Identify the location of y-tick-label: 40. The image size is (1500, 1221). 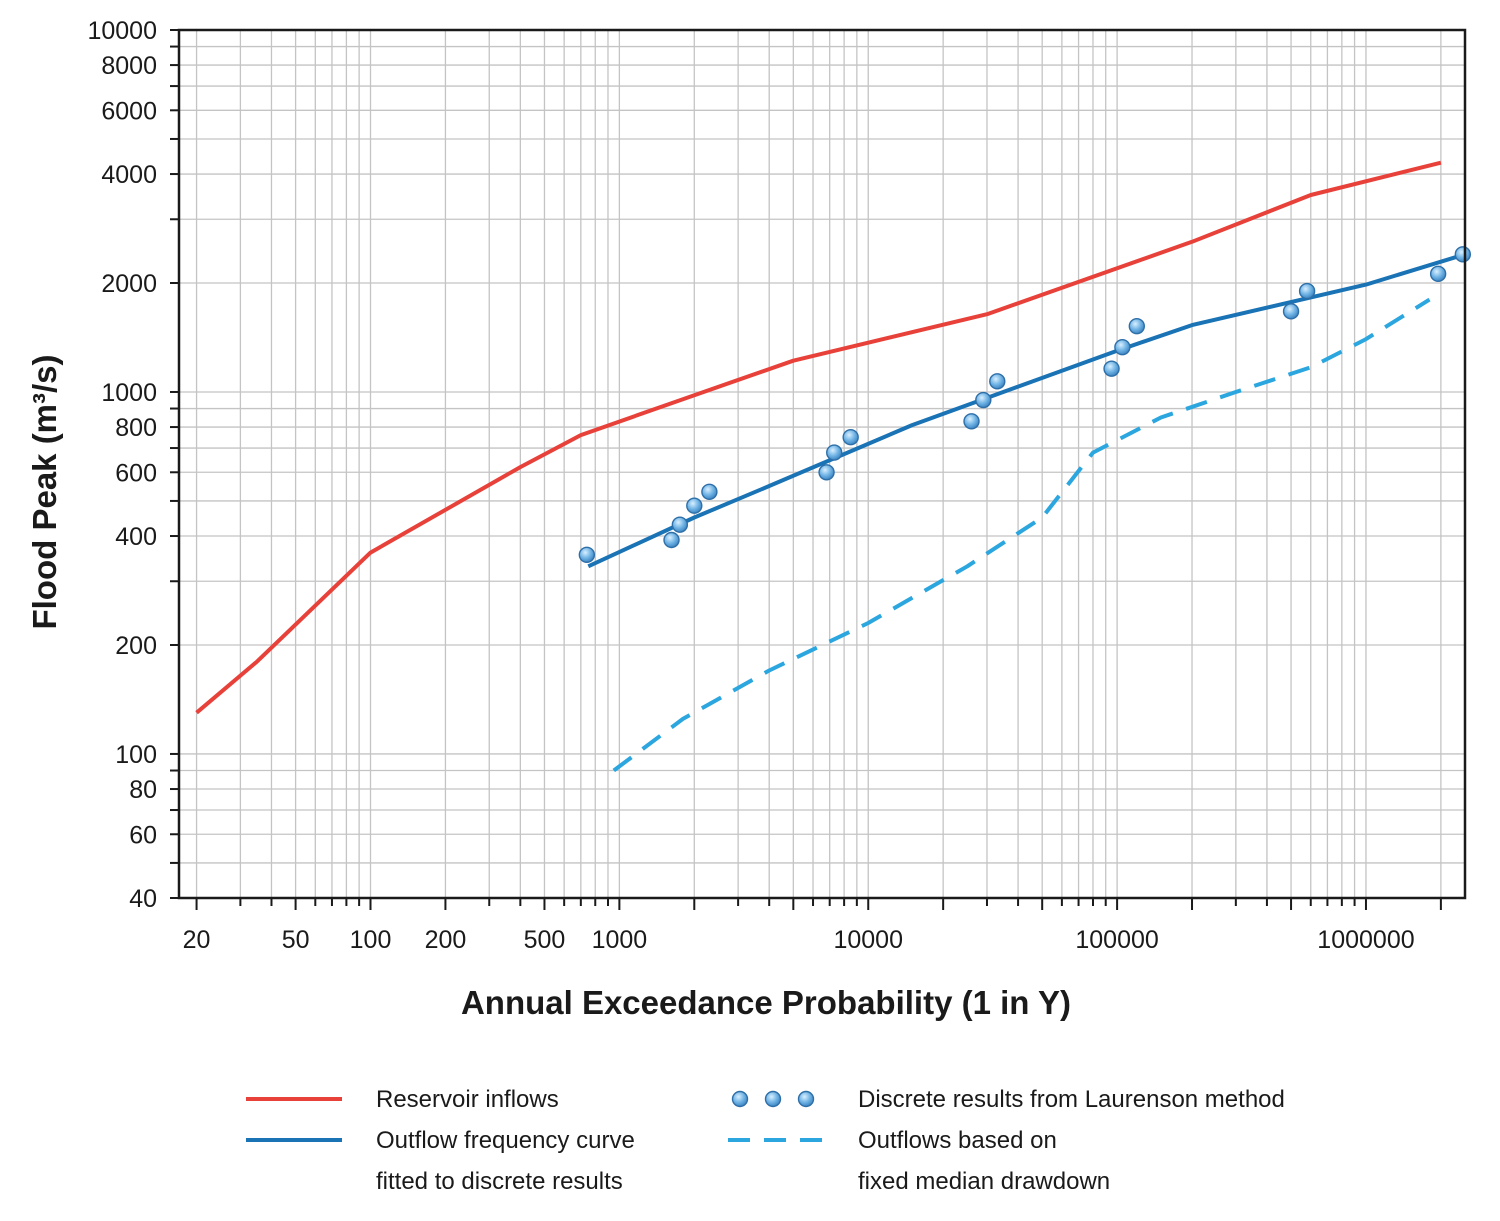
(143, 899).